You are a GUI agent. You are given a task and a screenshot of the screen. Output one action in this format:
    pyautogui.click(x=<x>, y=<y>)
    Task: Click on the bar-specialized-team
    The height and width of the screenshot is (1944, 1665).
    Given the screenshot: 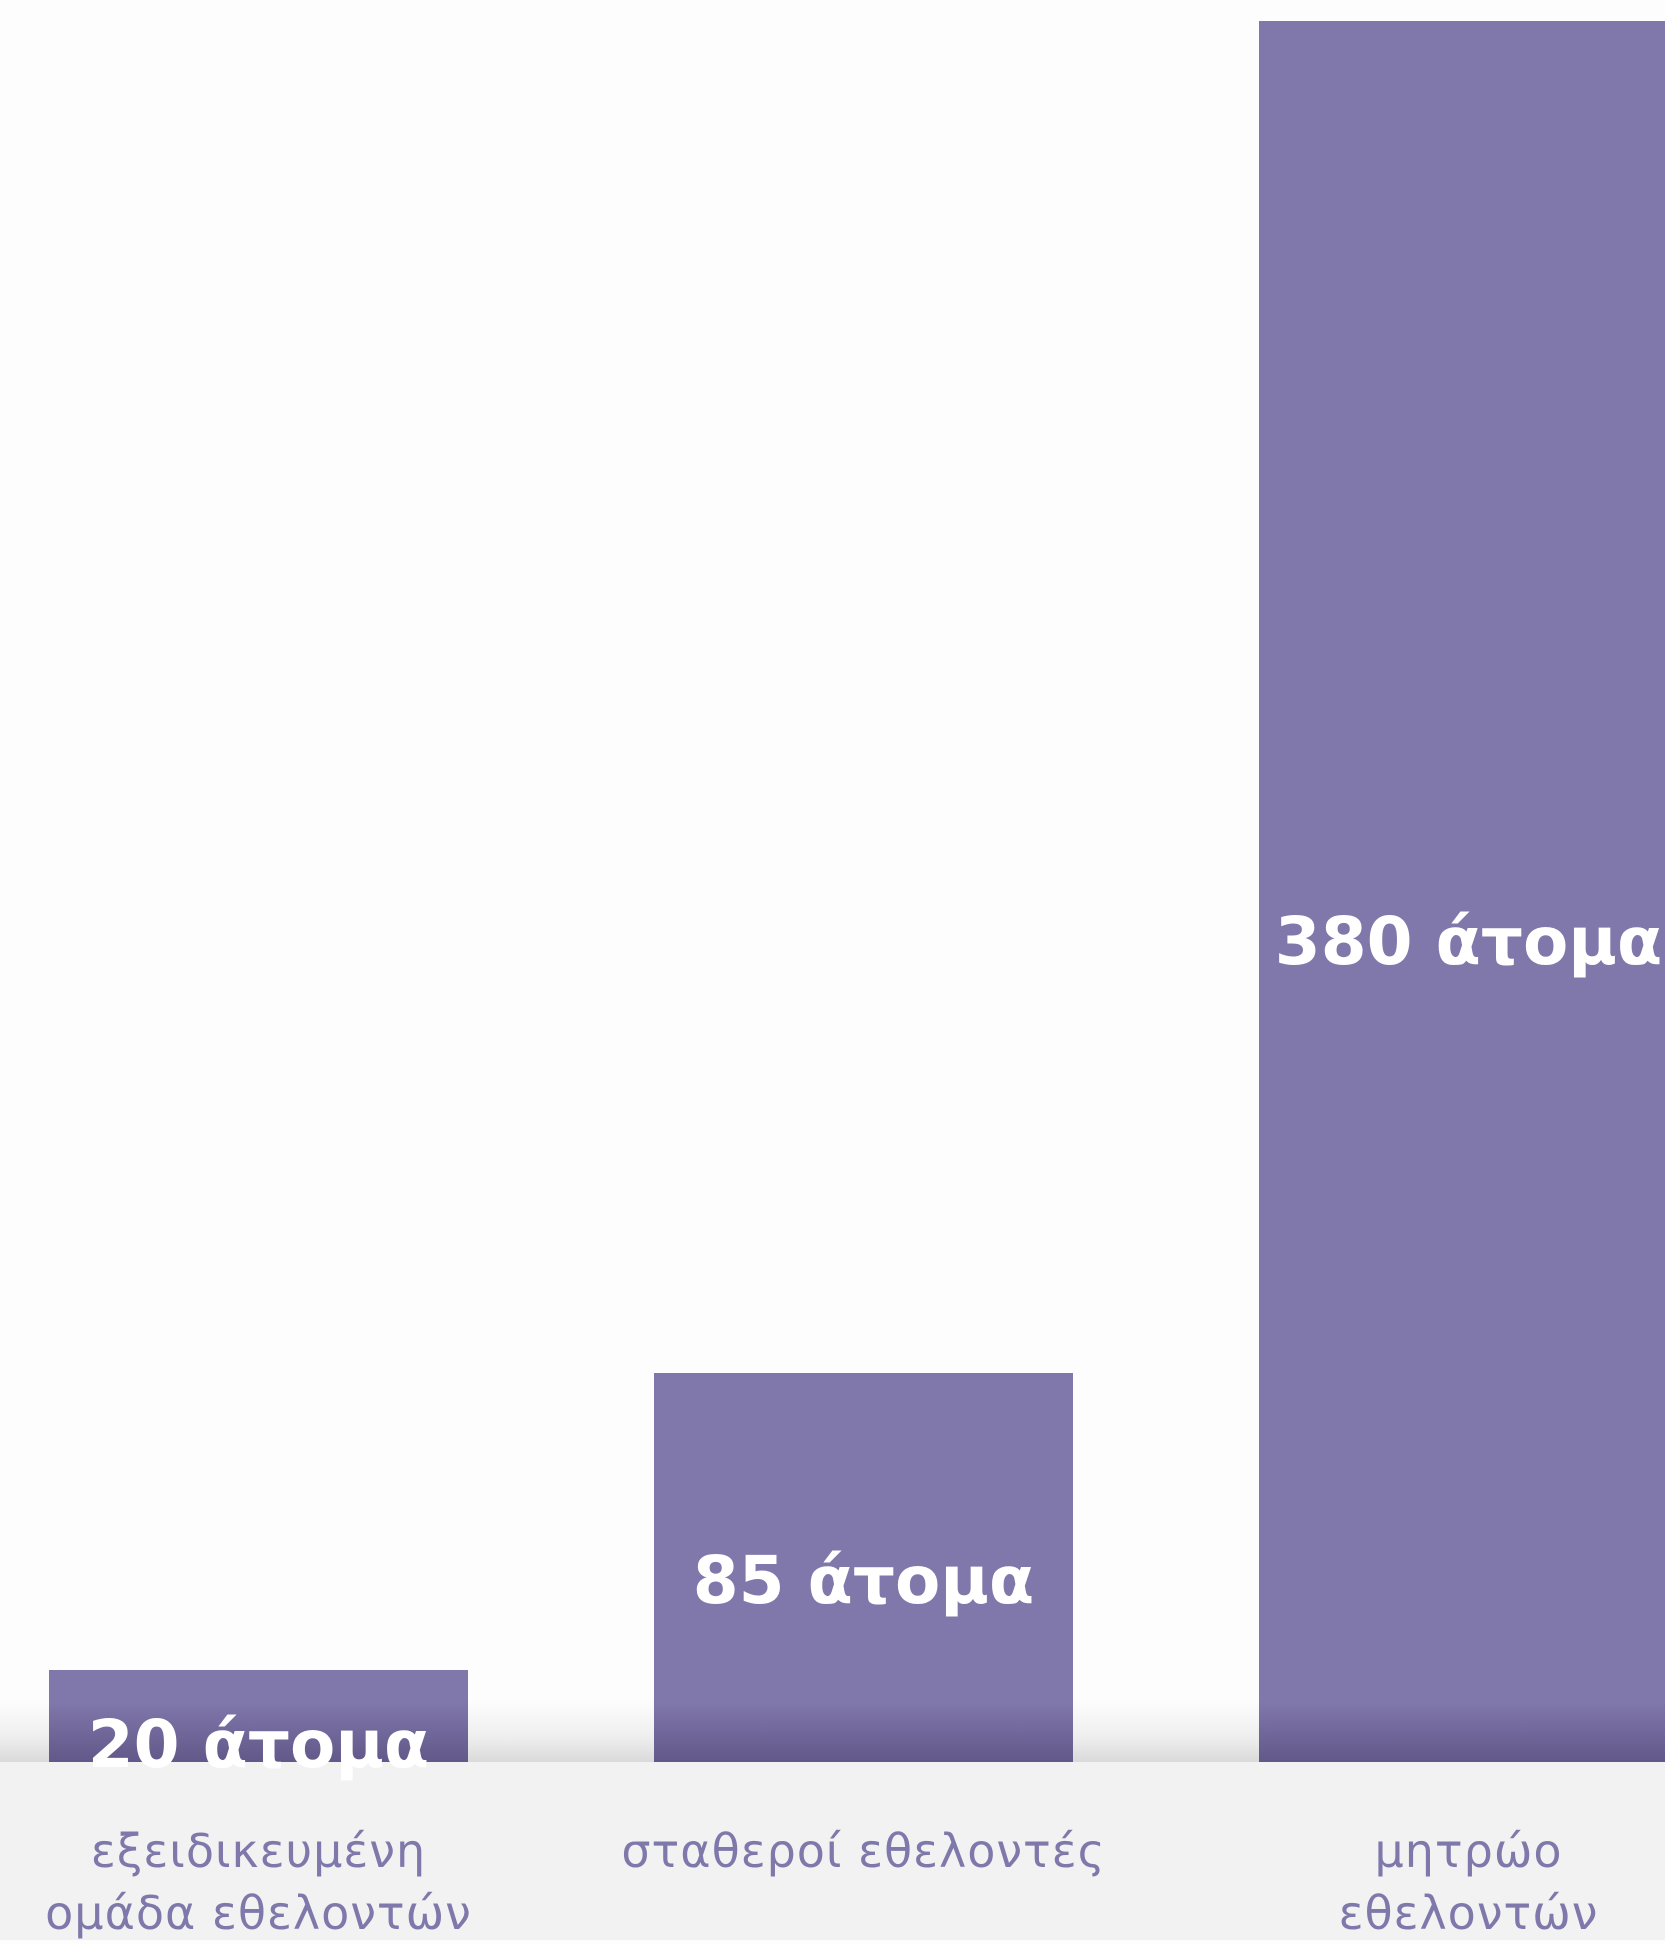 What is the action you would take?
    pyautogui.click(x=258, y=1716)
    